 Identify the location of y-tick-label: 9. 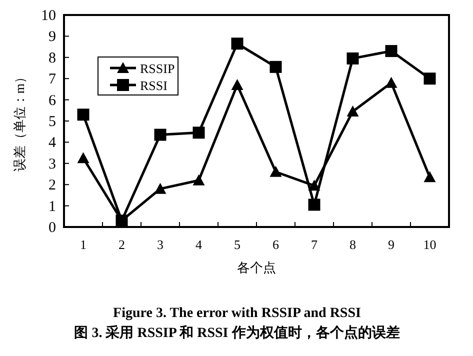
(52, 37).